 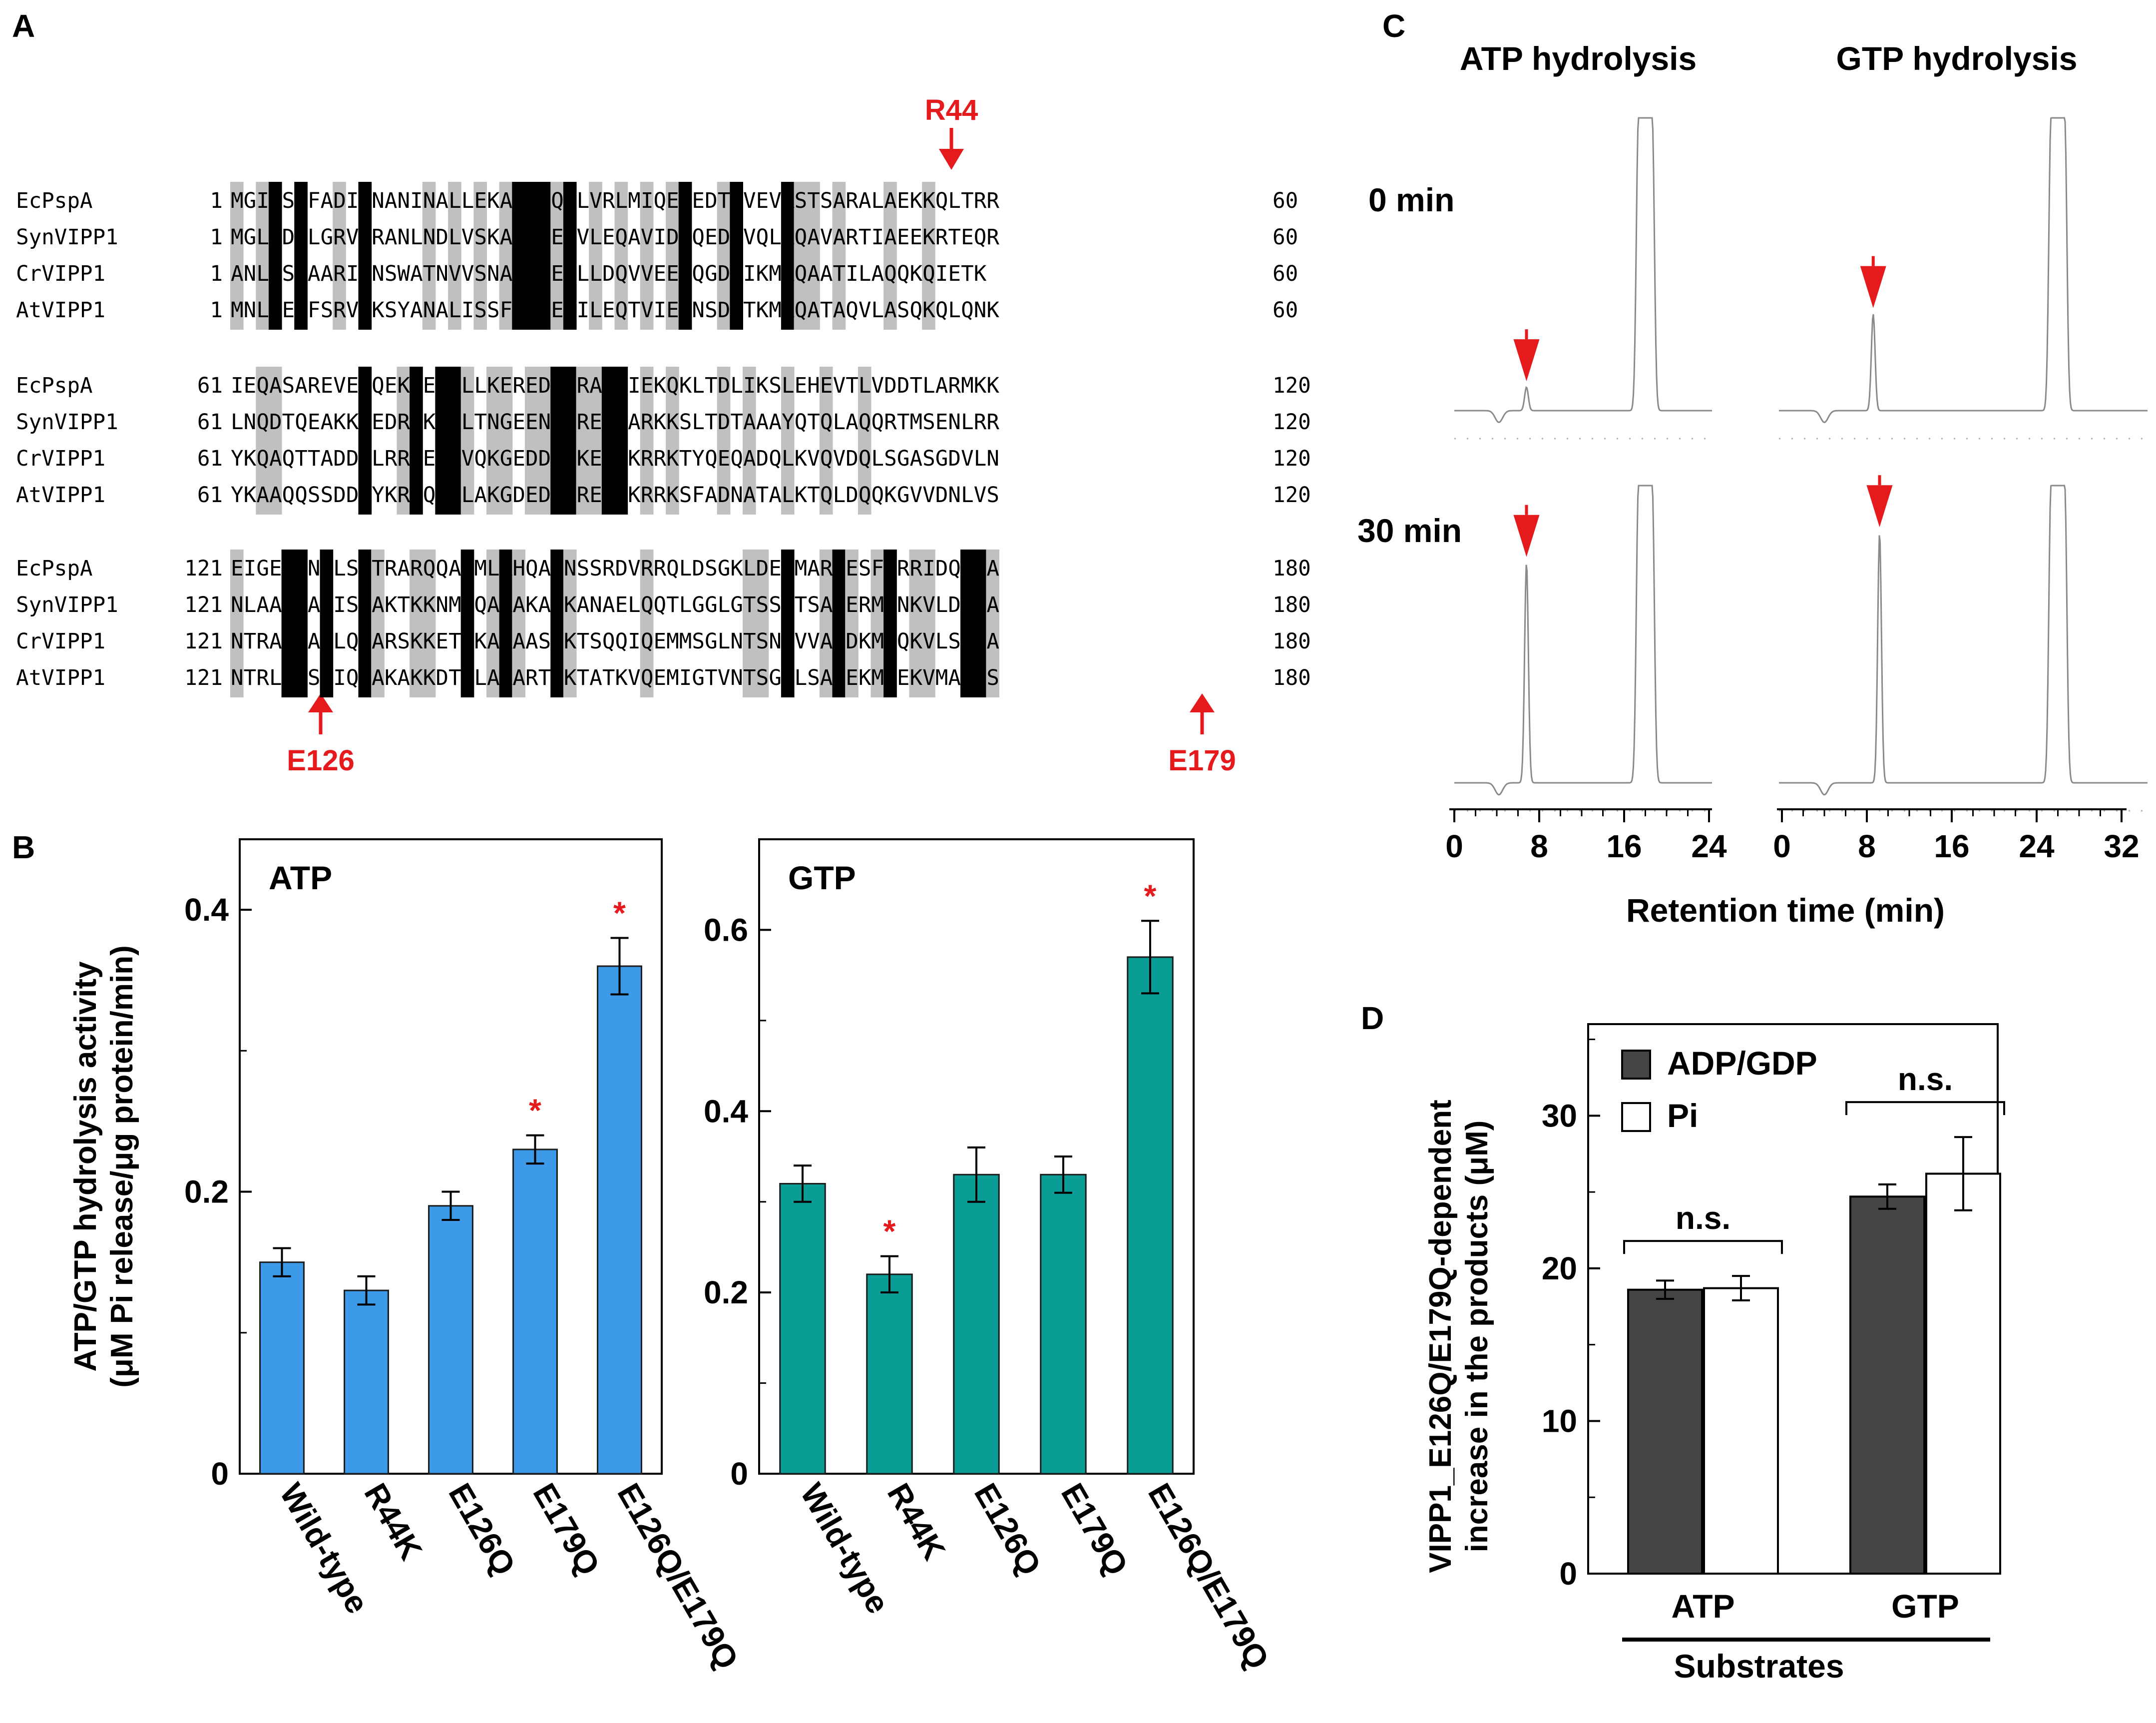 I want to click on chromatogram-trace, so click(x=1583, y=270).